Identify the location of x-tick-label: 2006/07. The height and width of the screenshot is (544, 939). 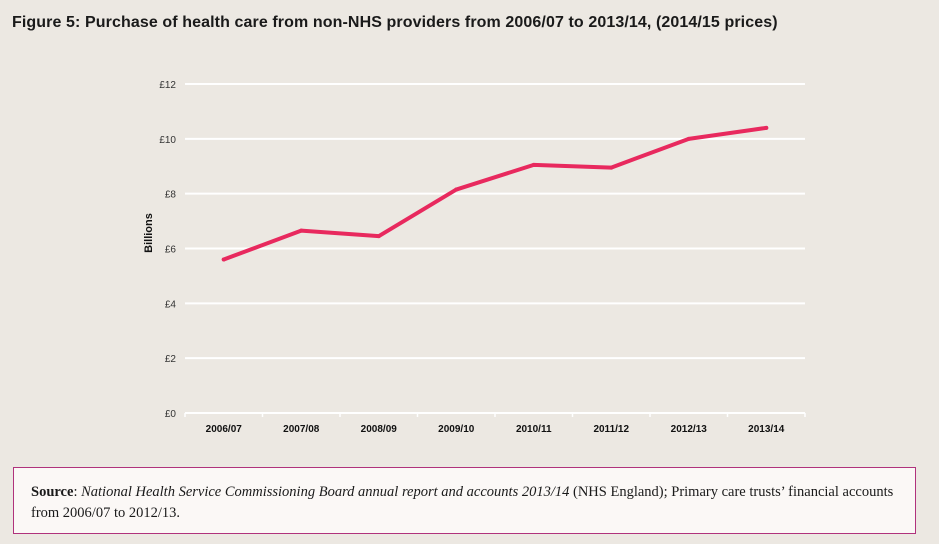
(224, 429).